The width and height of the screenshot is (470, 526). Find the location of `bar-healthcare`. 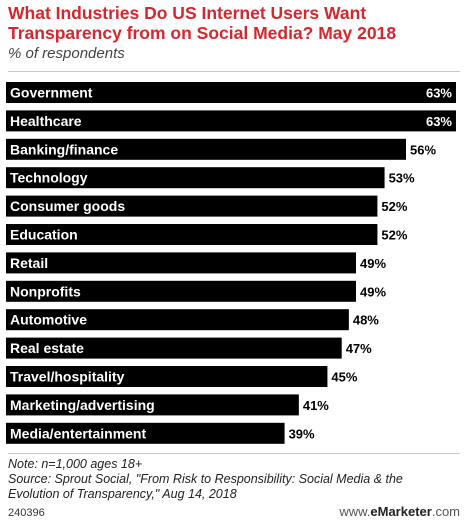

bar-healthcare is located at coordinates (231, 121).